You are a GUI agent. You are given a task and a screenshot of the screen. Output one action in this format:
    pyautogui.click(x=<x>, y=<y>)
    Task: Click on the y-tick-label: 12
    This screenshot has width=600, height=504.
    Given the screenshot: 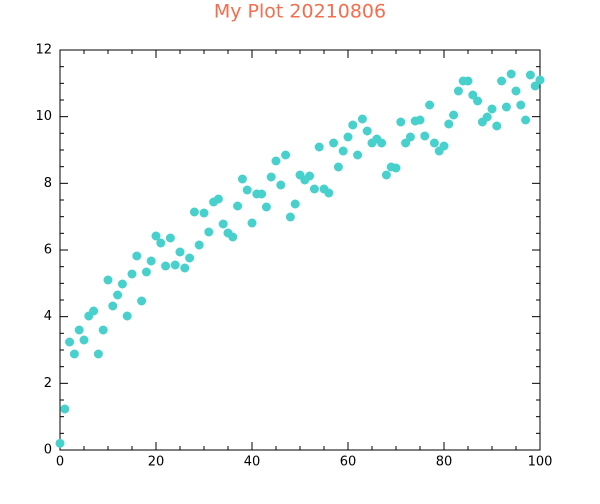 What is the action you would take?
    pyautogui.click(x=43, y=50)
    